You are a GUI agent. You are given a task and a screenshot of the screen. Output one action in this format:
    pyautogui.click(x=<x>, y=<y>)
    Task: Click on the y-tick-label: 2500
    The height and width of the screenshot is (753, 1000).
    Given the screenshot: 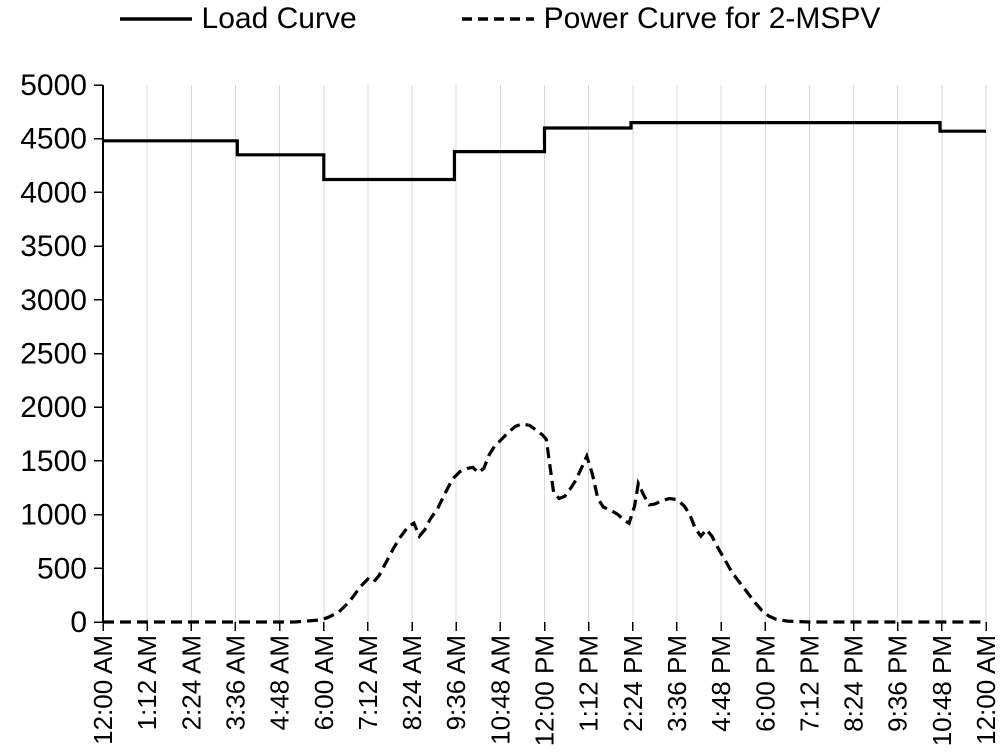 What is the action you would take?
    pyautogui.click(x=53, y=354)
    